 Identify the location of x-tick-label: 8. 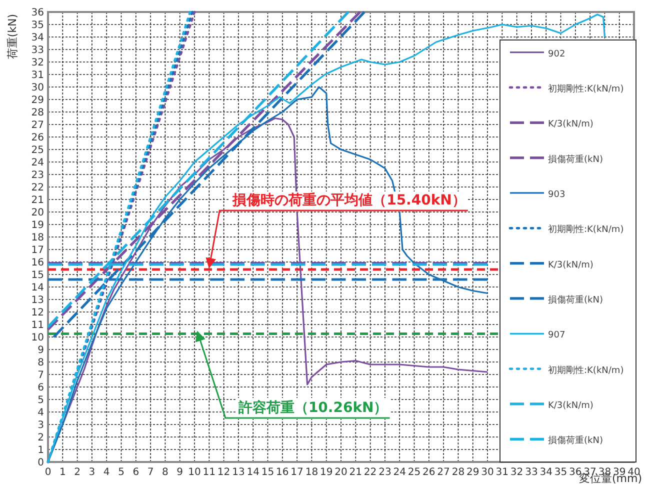
(165, 472).